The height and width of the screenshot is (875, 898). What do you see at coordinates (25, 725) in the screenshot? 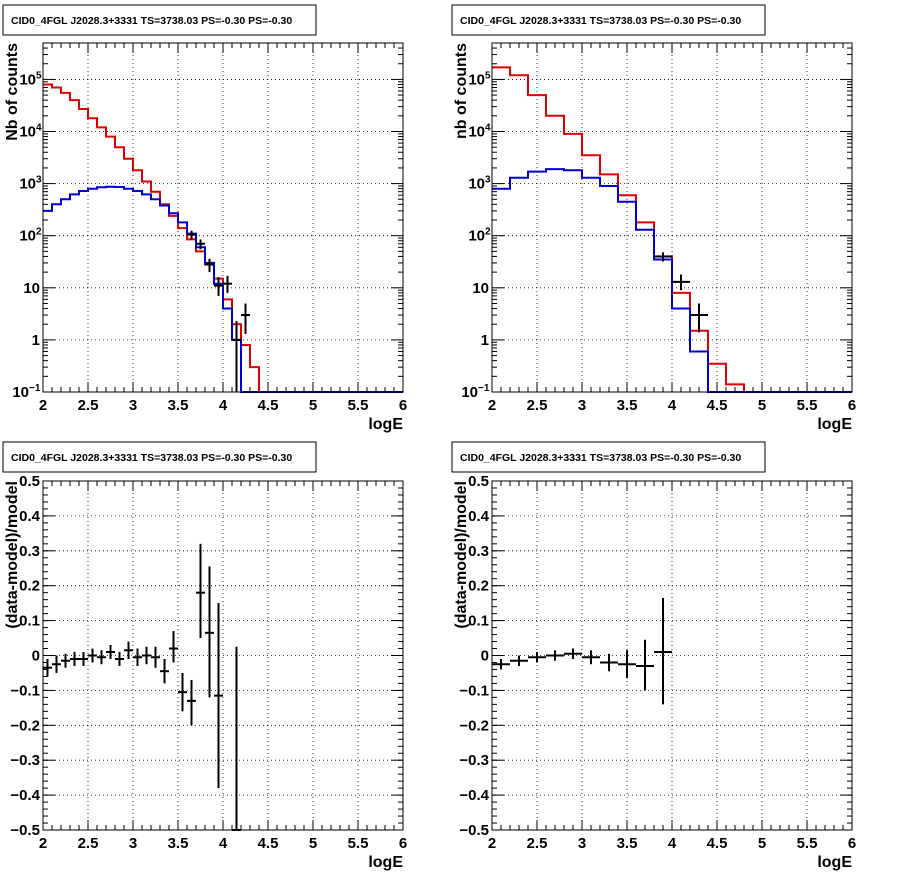
I see `y-tick-label: −0.2` at bounding box center [25, 725].